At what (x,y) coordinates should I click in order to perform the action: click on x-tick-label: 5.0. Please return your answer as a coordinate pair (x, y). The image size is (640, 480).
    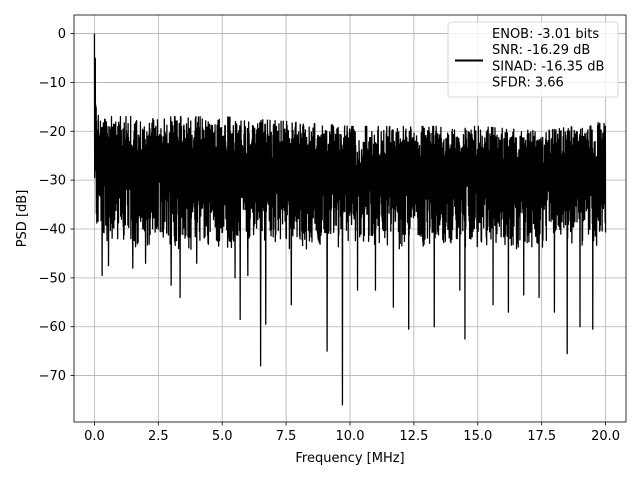
    Looking at the image, I should click on (222, 436).